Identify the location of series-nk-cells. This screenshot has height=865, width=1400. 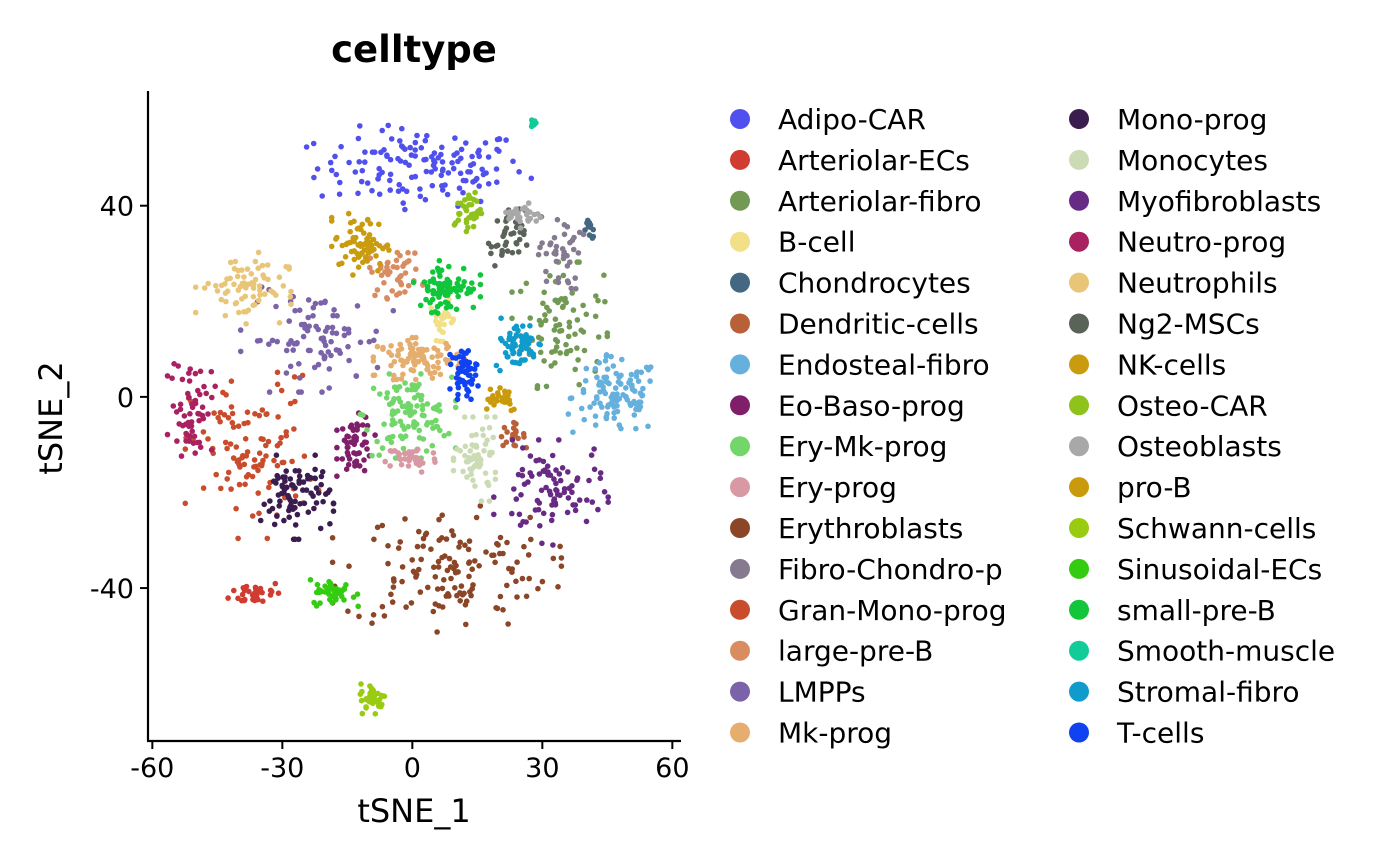
(360, 244).